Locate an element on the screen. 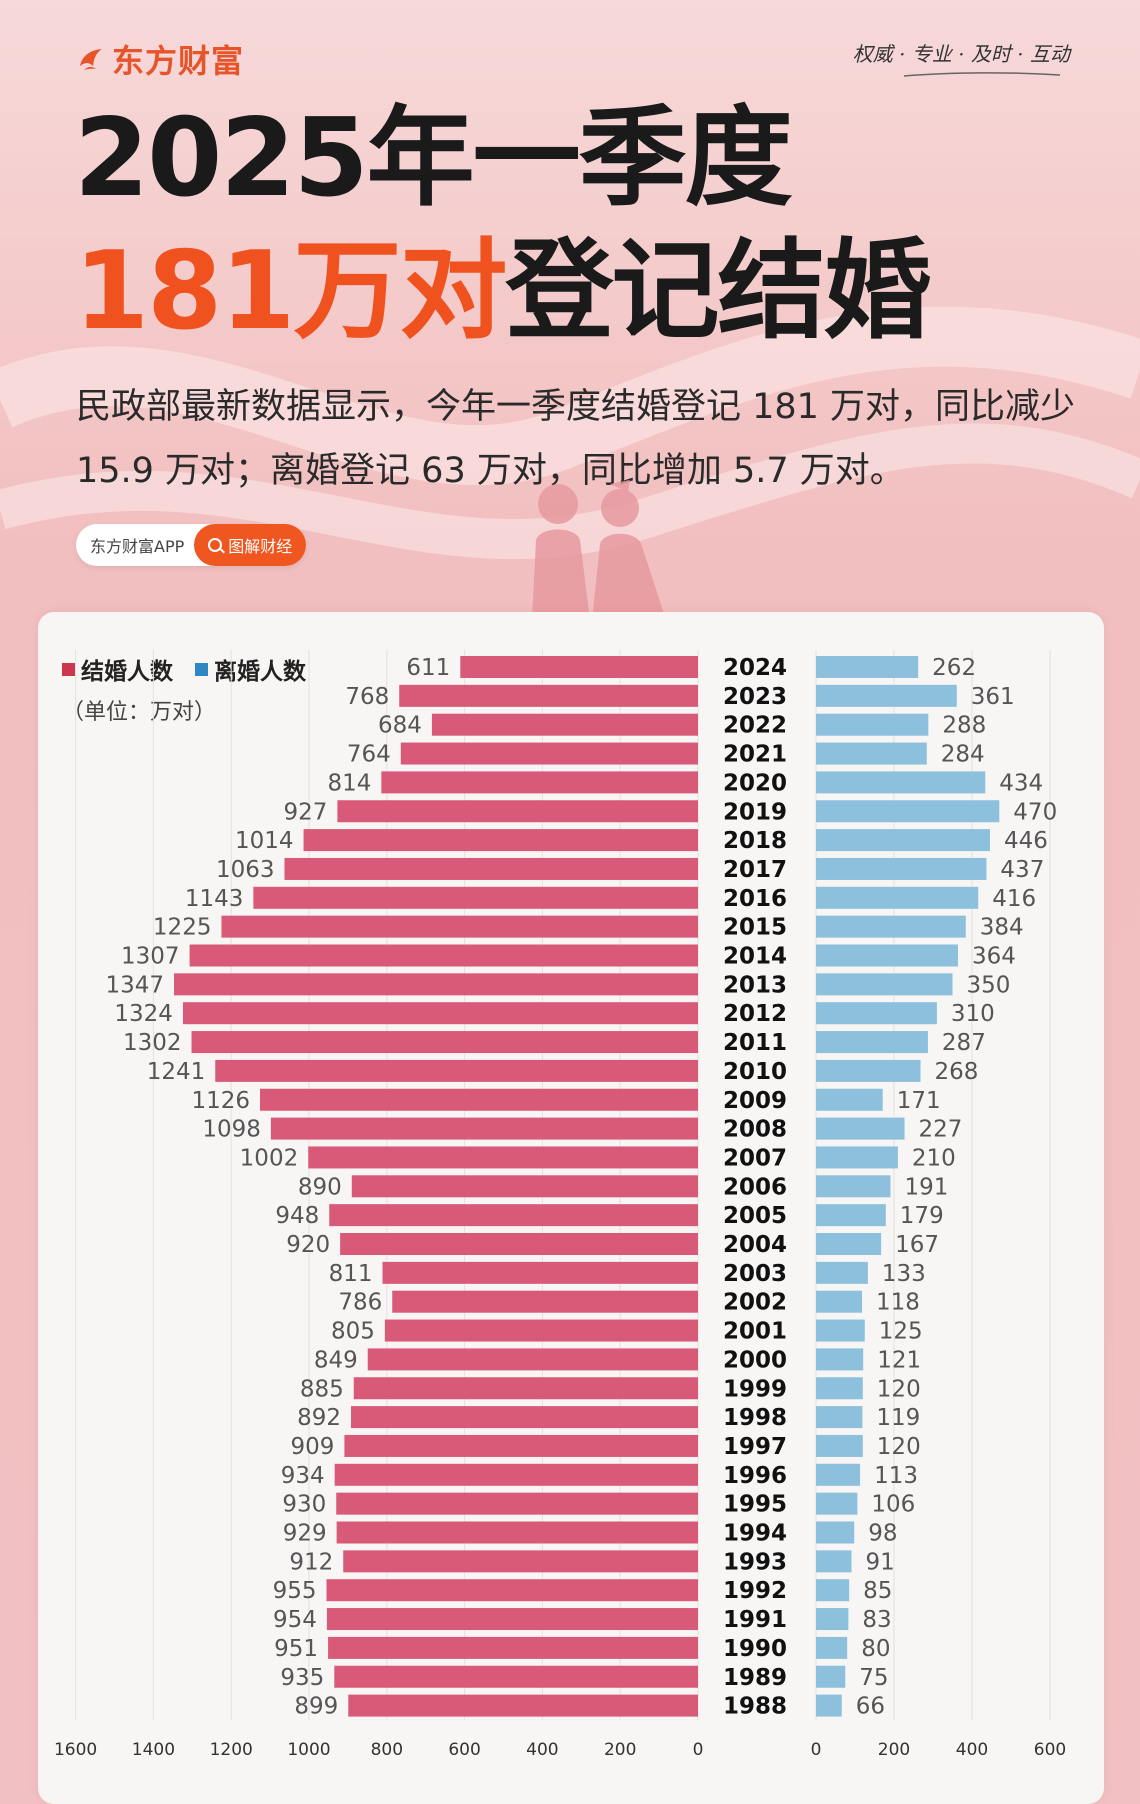 The width and height of the screenshot is (1140, 1804). year-label: 2001 is located at coordinates (755, 1332).